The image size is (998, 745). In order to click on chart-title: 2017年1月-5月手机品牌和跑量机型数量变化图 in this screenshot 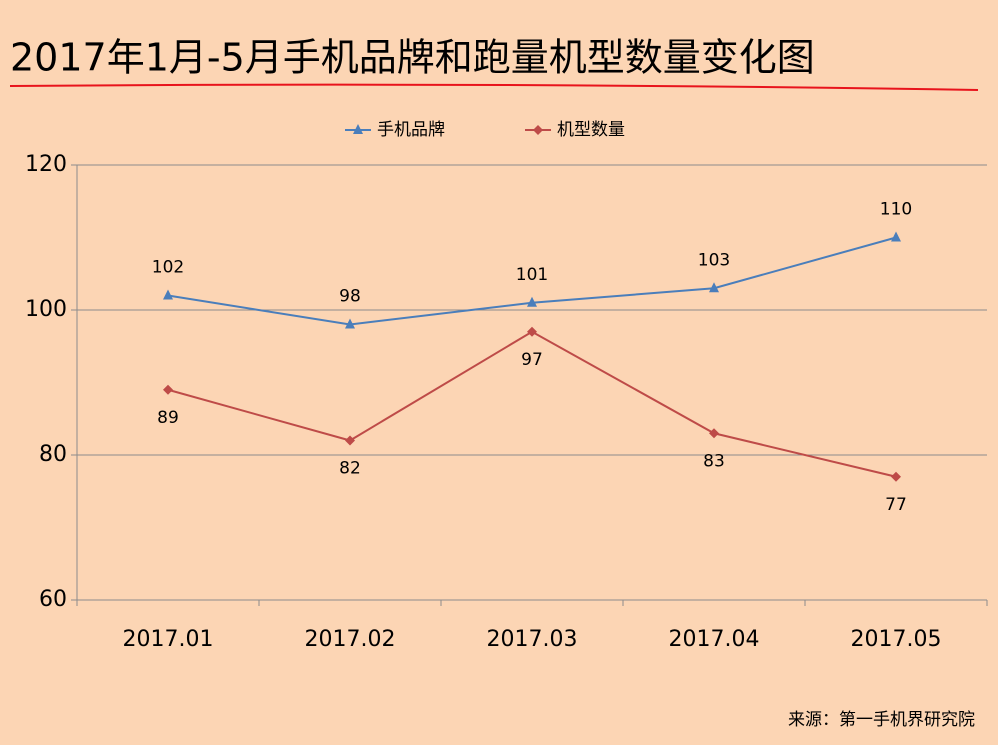, I will do `click(412, 58)`.